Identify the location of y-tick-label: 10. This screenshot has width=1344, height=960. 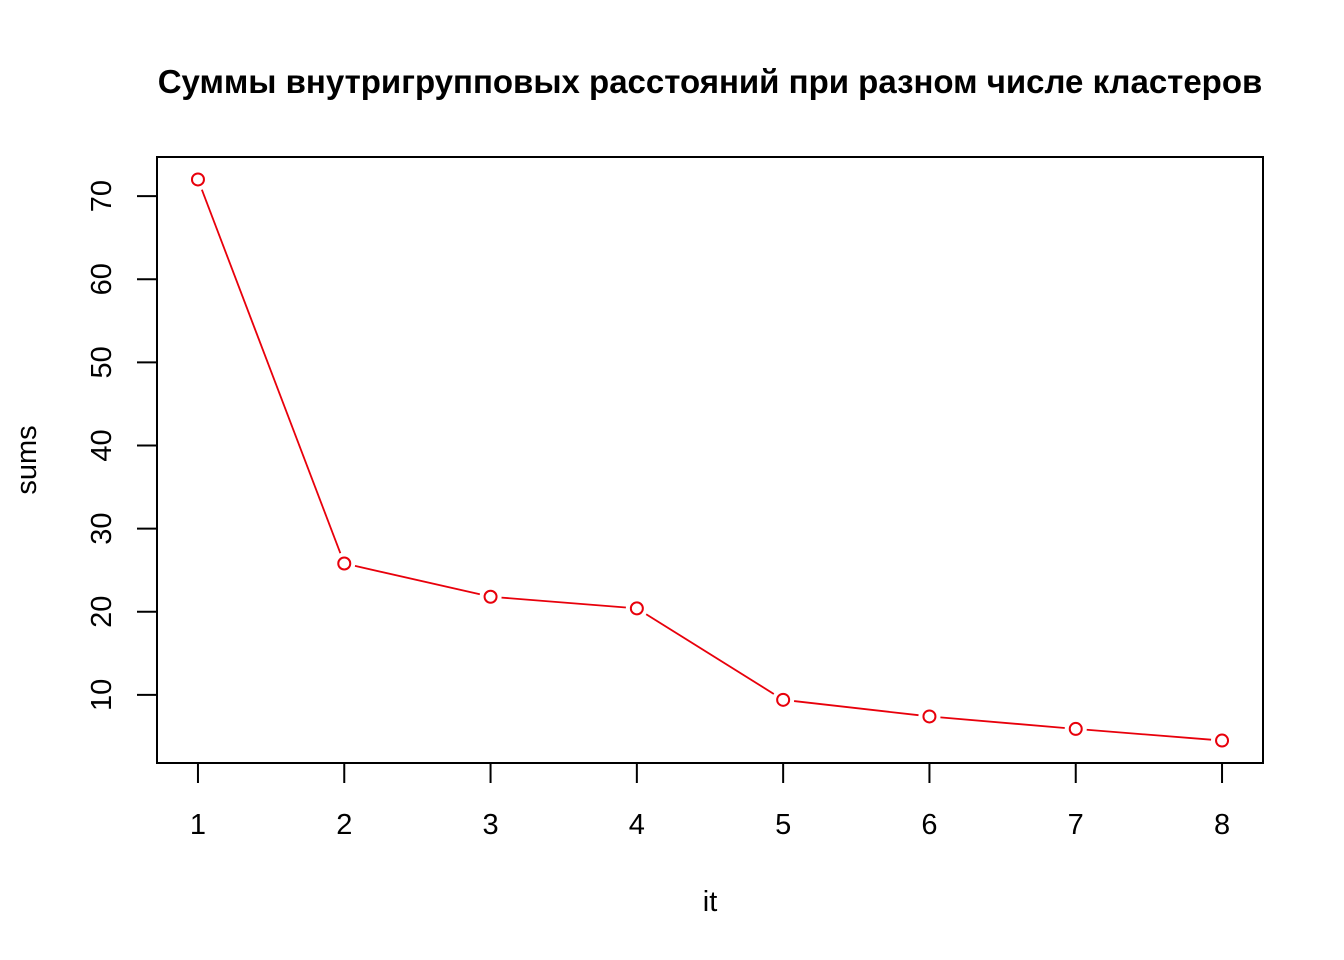
(102, 695).